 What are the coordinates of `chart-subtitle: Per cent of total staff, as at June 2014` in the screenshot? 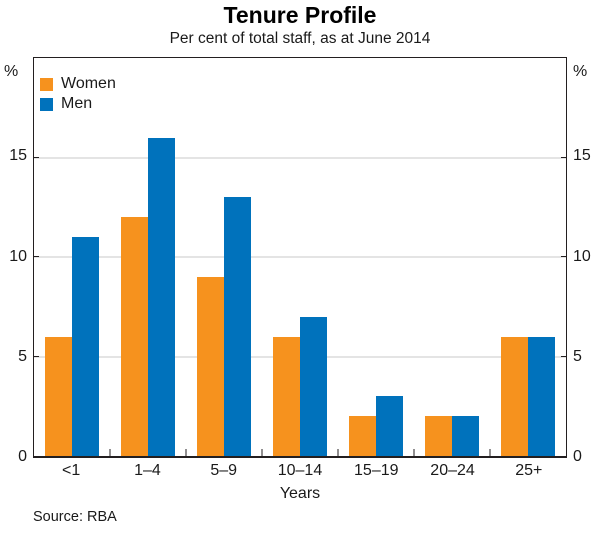 It's located at (300, 38).